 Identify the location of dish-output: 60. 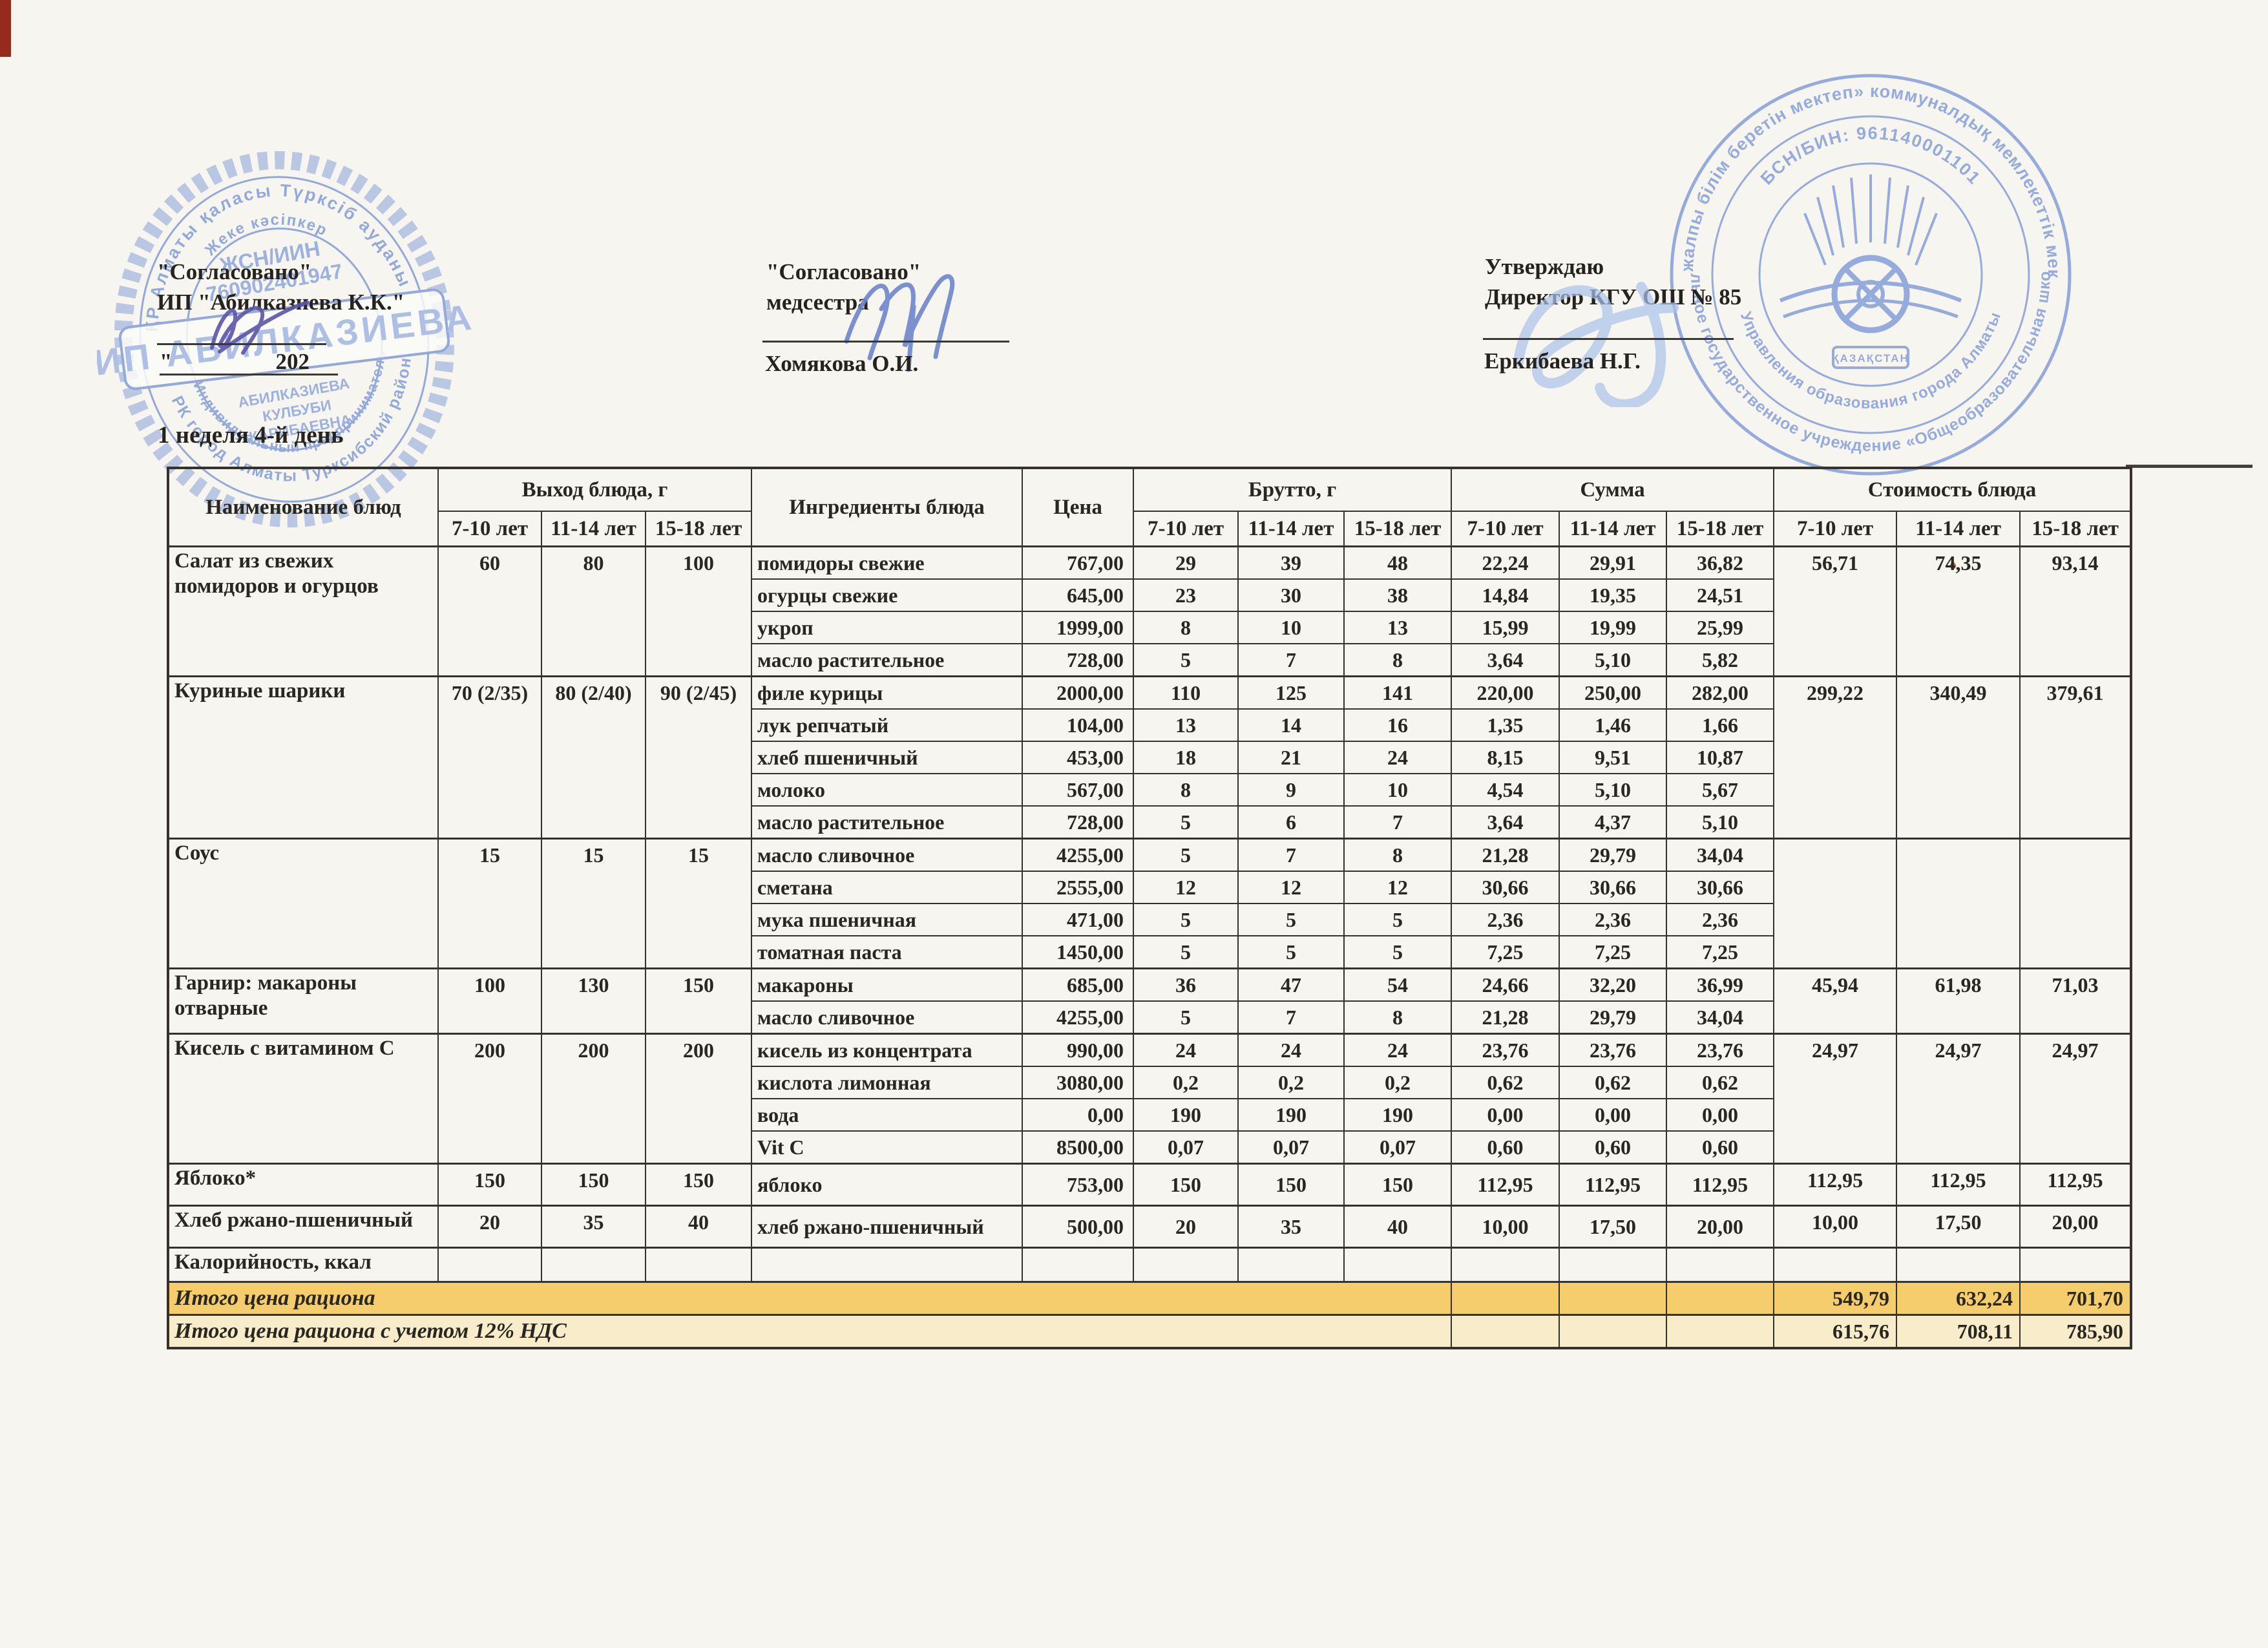
(490, 611).